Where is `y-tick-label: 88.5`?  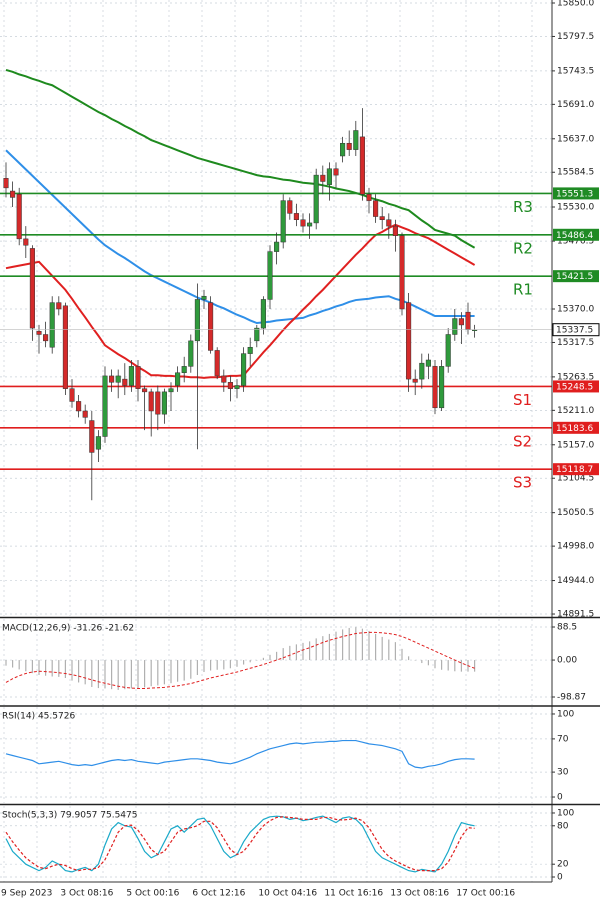 y-tick-label: 88.5 is located at coordinates (567, 627).